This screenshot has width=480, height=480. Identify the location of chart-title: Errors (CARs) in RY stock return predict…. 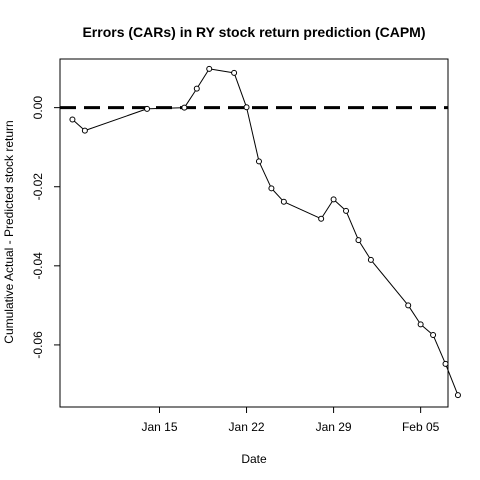
(253, 32).